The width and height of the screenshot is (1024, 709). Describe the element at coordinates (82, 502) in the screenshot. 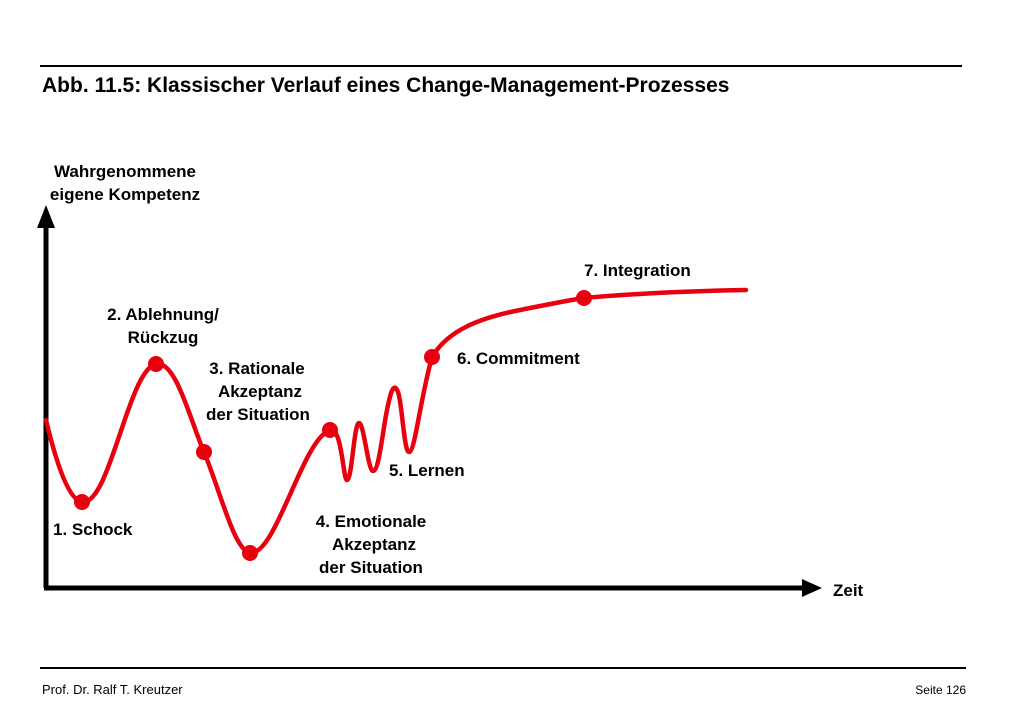

I see `stage-1-marker` at that location.